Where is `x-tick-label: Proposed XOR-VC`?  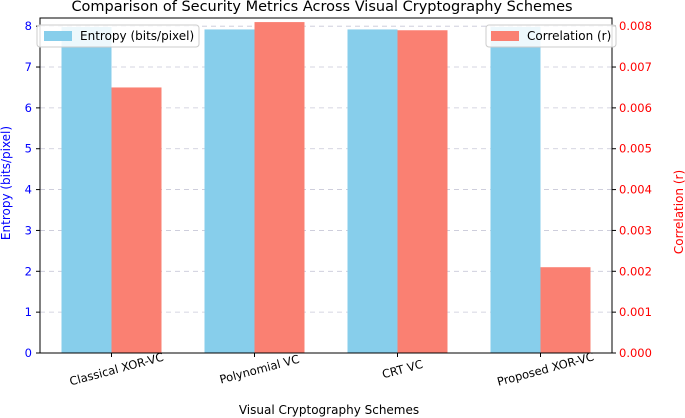
x-tick-label: Proposed XOR-VC is located at coordinates (546, 368).